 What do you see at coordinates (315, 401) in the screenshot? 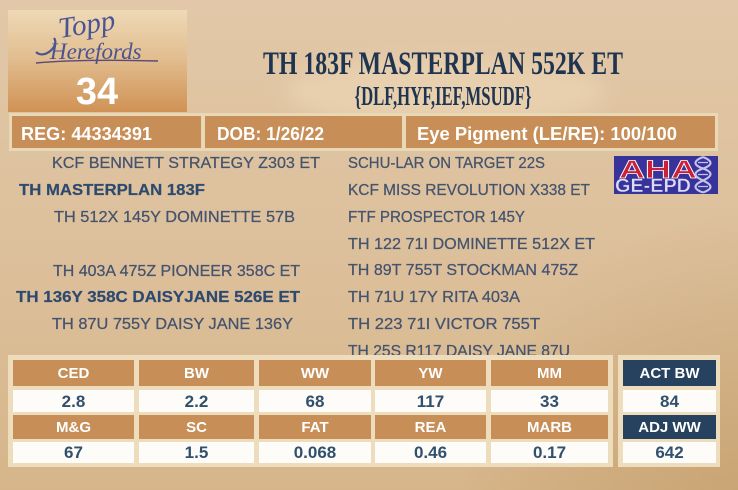
I see `svg-text: 68` at bounding box center [315, 401].